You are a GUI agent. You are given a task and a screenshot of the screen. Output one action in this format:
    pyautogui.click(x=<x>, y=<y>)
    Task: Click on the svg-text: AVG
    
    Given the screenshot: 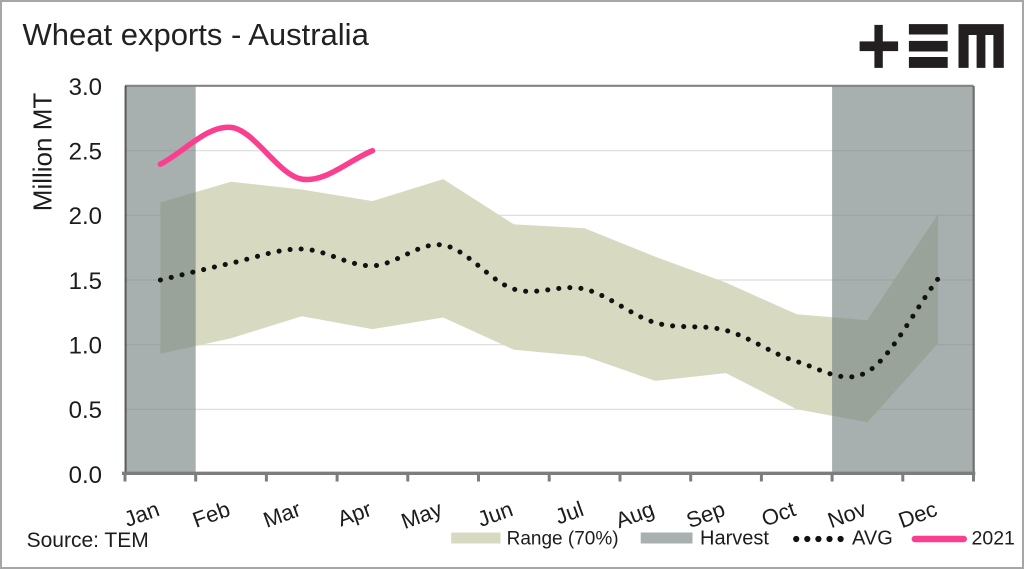 What is the action you would take?
    pyautogui.click(x=872, y=539)
    